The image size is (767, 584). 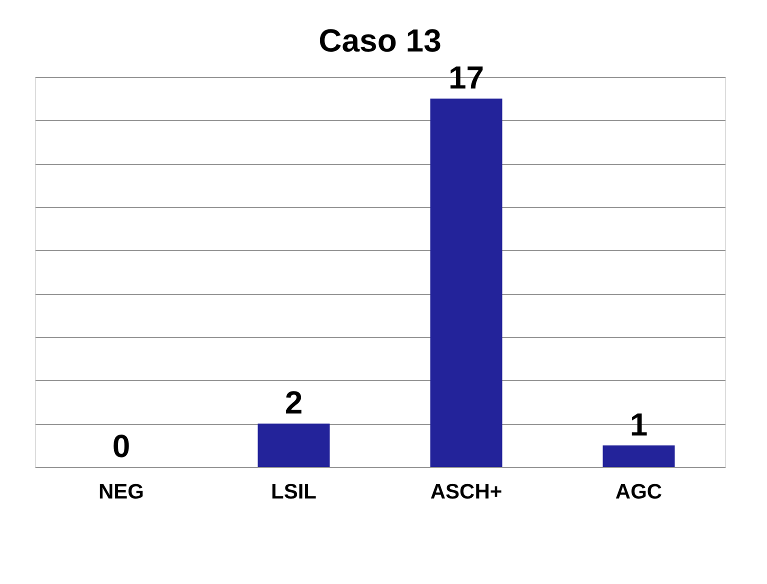 I want to click on data-label: 0, so click(x=121, y=446).